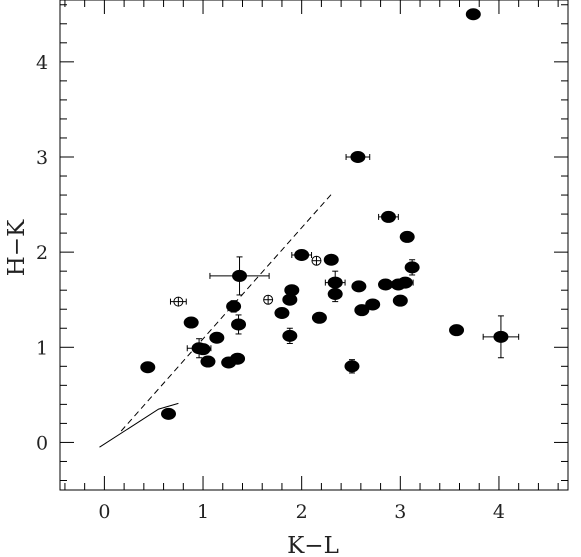 The height and width of the screenshot is (557, 581). Describe the element at coordinates (203, 512) in the screenshot. I see `x-tick-label: 1` at that location.